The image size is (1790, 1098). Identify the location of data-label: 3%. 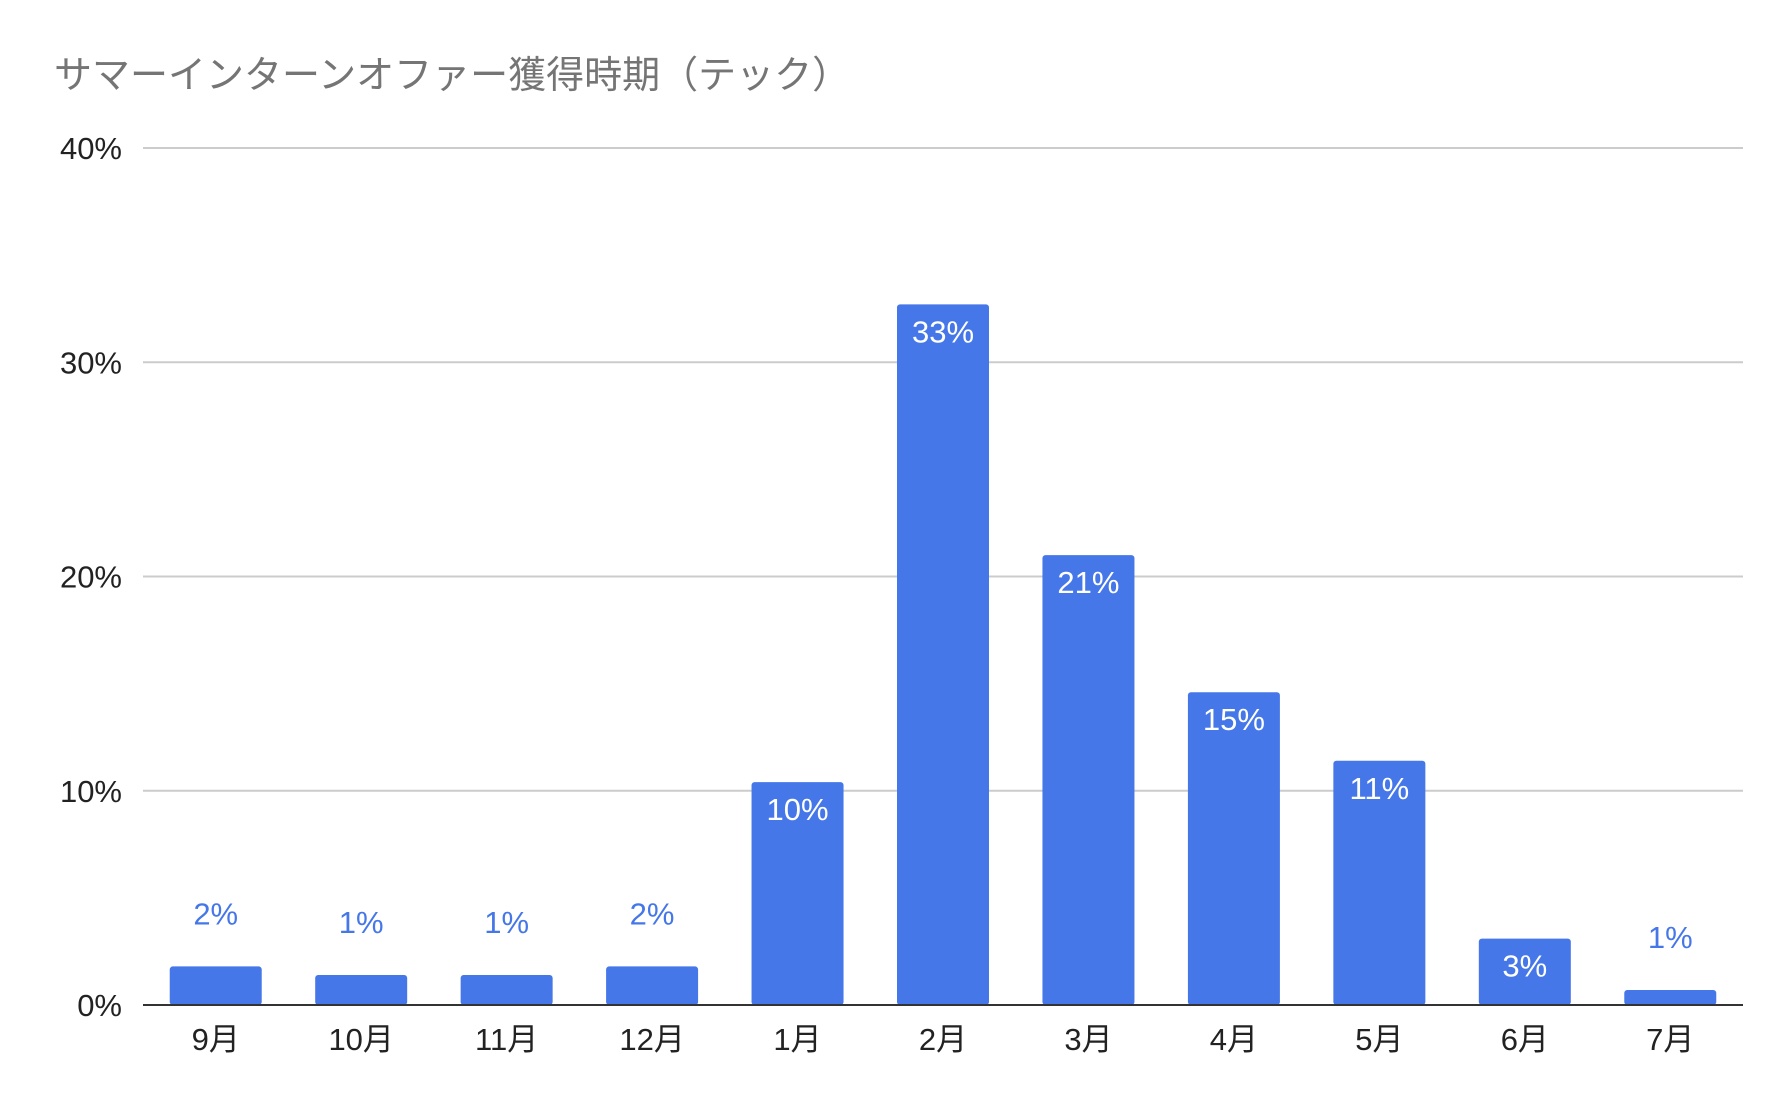
(1524, 966).